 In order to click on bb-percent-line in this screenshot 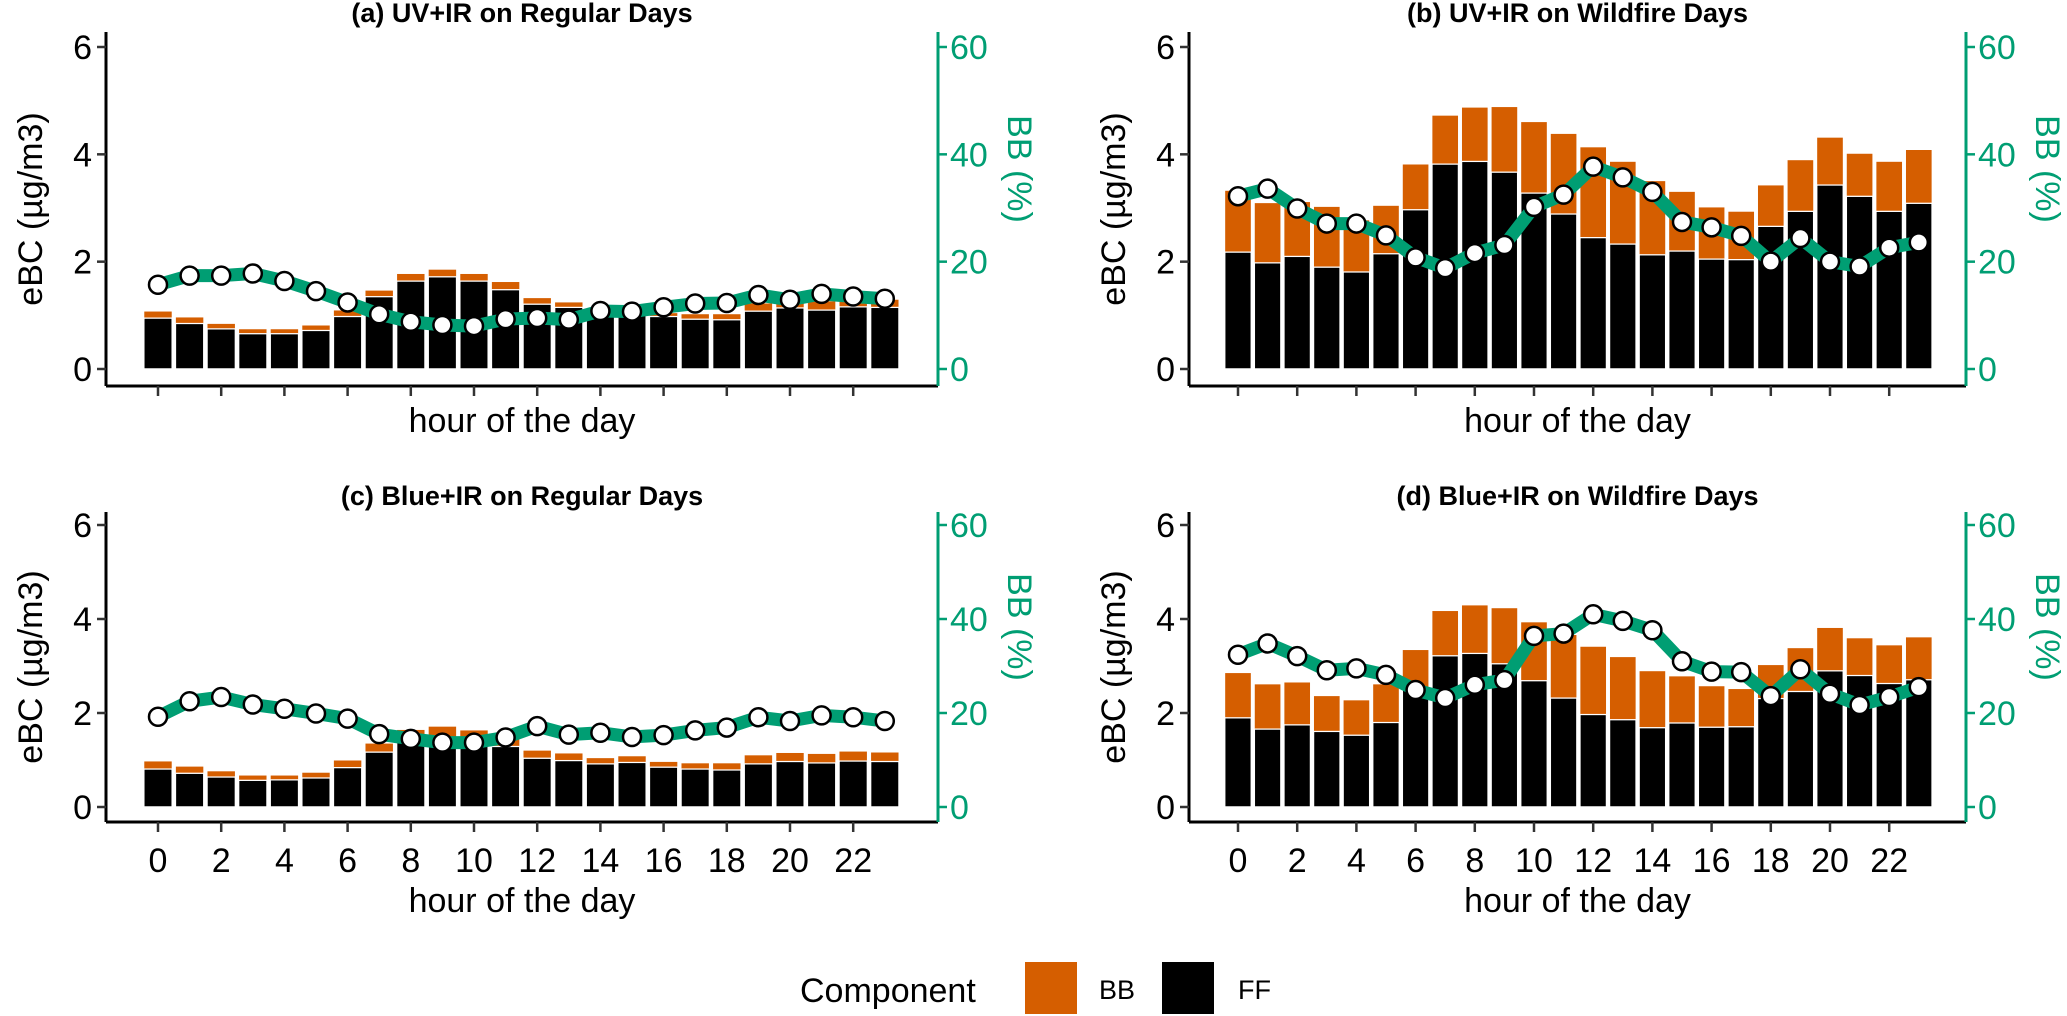, I will do `click(520, 720)`.